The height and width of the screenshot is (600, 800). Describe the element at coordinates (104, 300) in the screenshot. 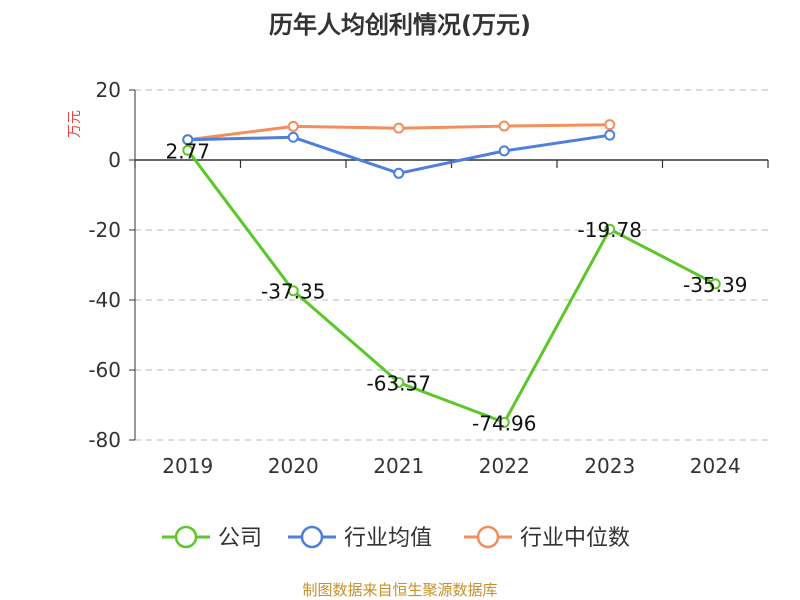

I see `y-tick-label: -40` at that location.